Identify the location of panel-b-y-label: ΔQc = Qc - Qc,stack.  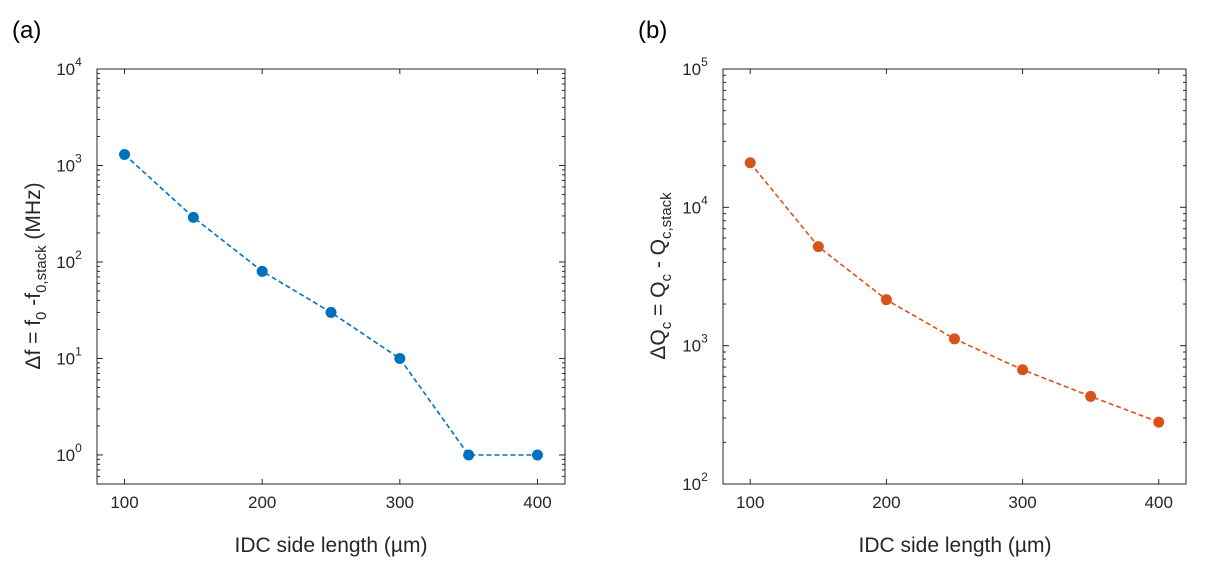
(661, 276).